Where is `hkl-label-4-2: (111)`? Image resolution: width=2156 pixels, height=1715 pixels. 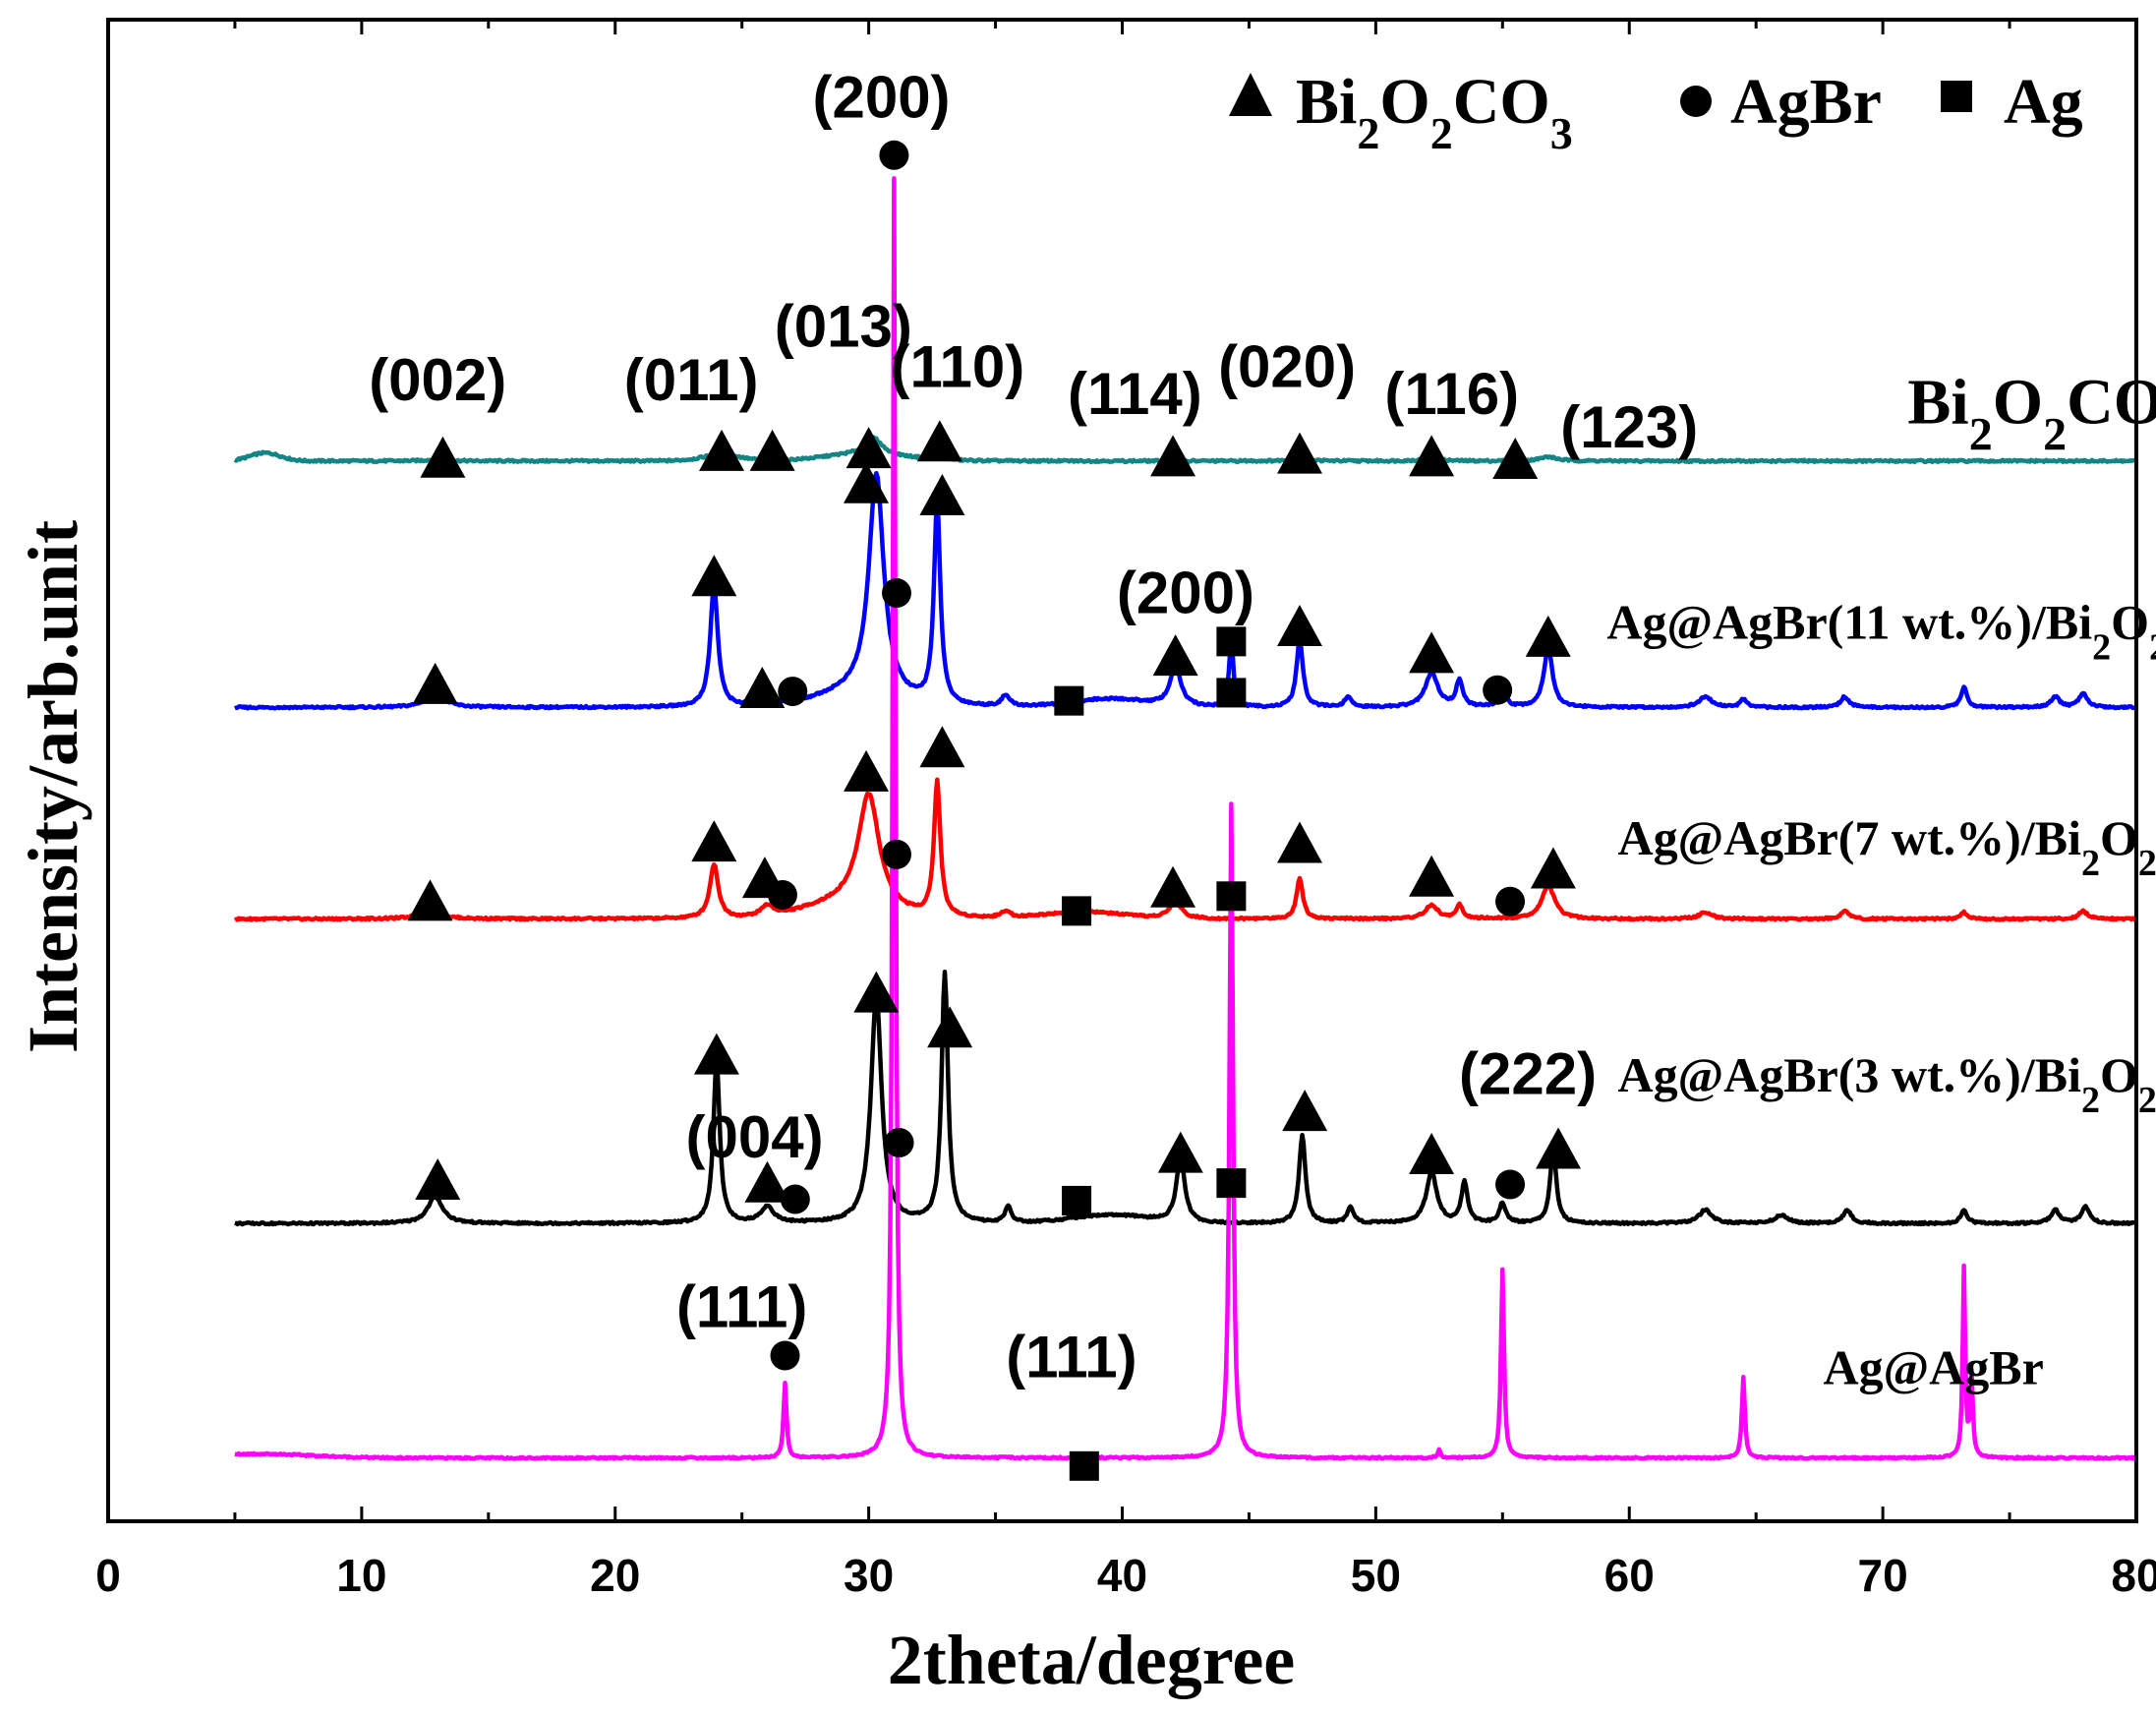 hkl-label-4-2: (111) is located at coordinates (1071, 1357).